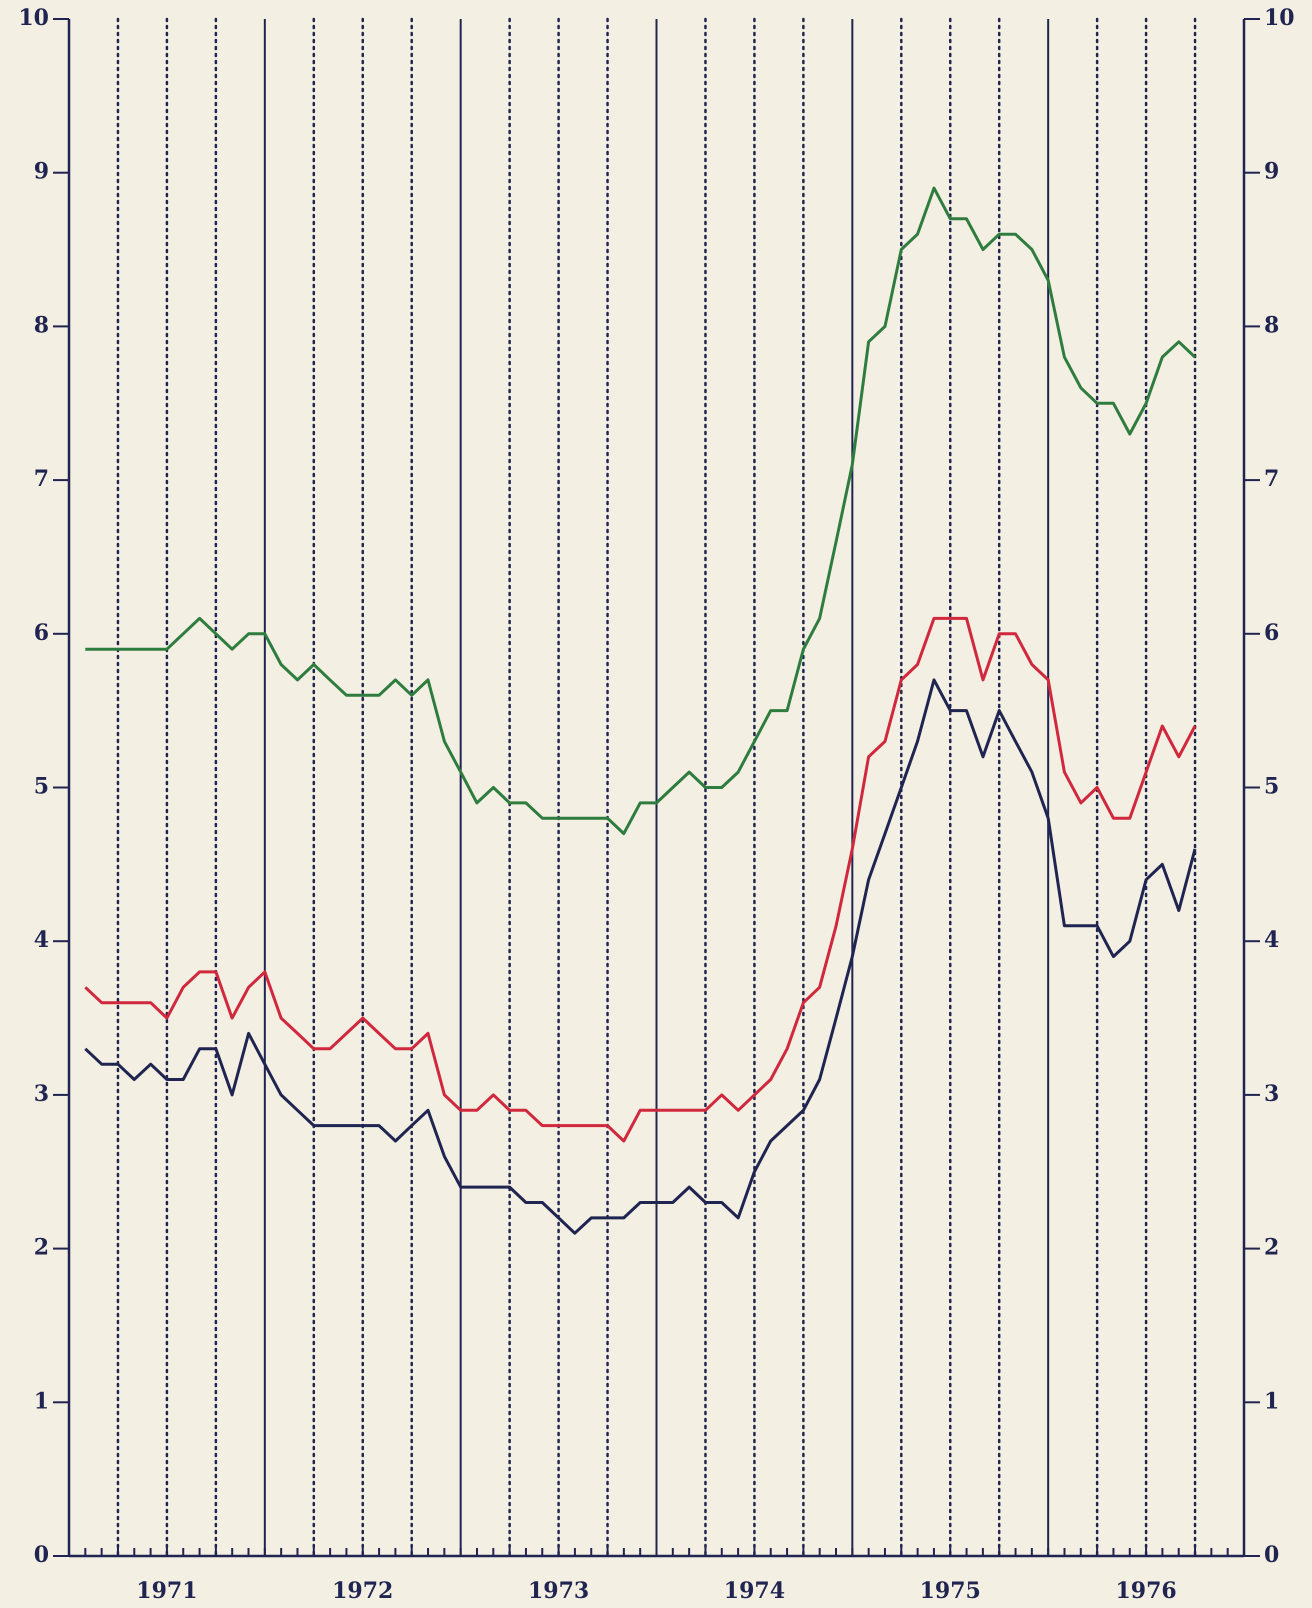 The height and width of the screenshot is (1608, 1312). Describe the element at coordinates (41, 1401) in the screenshot. I see `y-tick-label: 1` at that location.